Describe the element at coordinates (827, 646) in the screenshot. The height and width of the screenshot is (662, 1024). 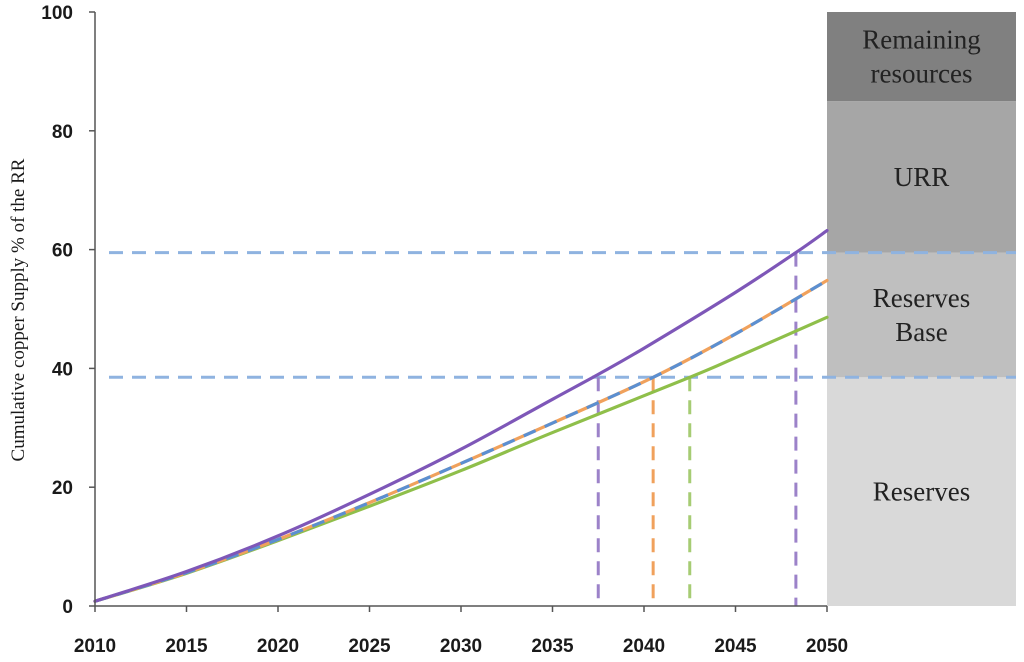
I see `x-tick-label-8: 2050` at that location.